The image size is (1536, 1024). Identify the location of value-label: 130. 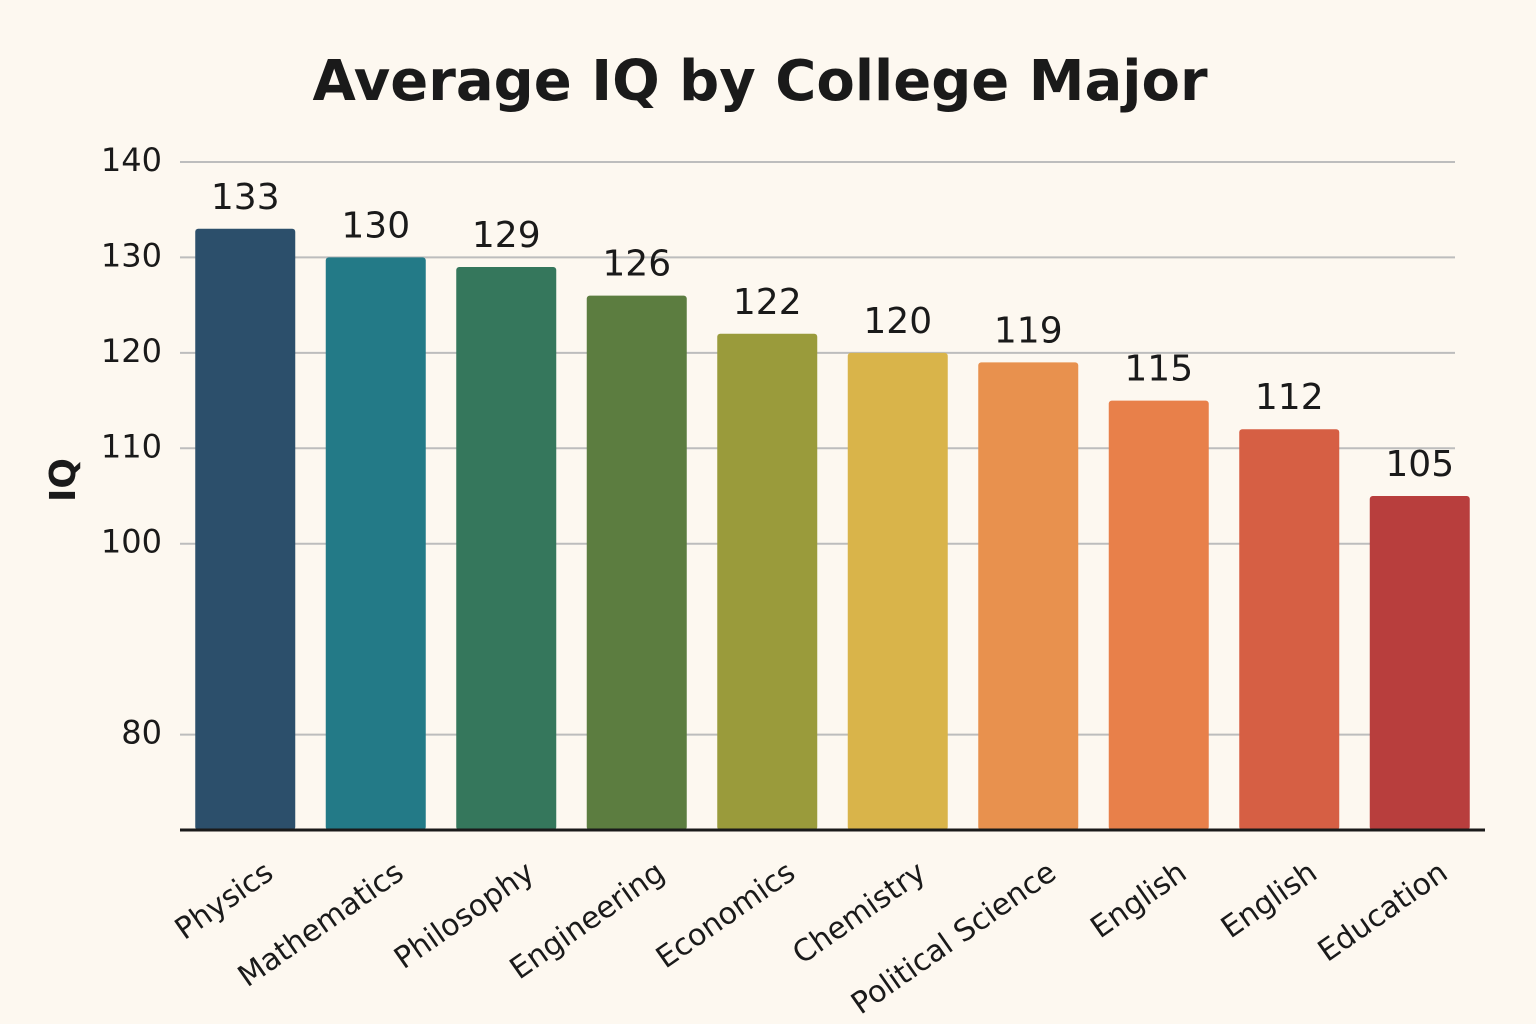
(375, 225).